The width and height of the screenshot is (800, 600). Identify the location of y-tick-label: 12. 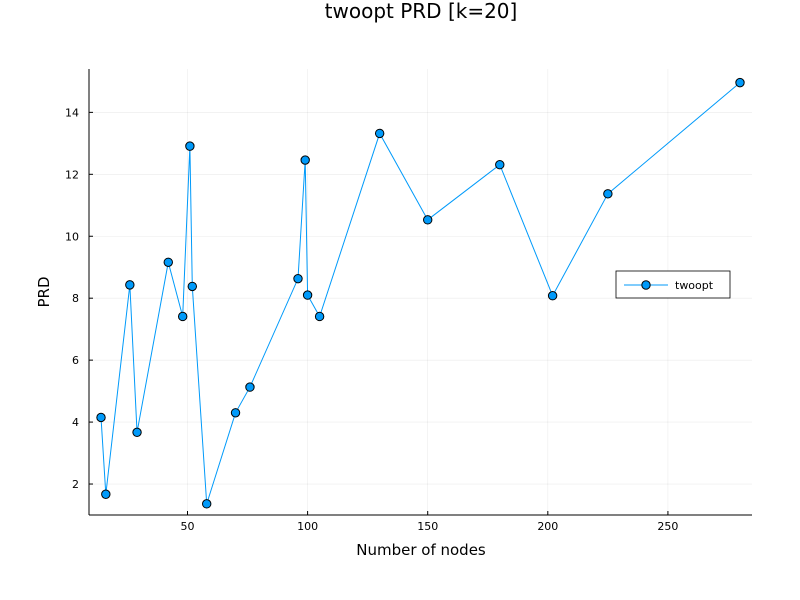
(72, 174).